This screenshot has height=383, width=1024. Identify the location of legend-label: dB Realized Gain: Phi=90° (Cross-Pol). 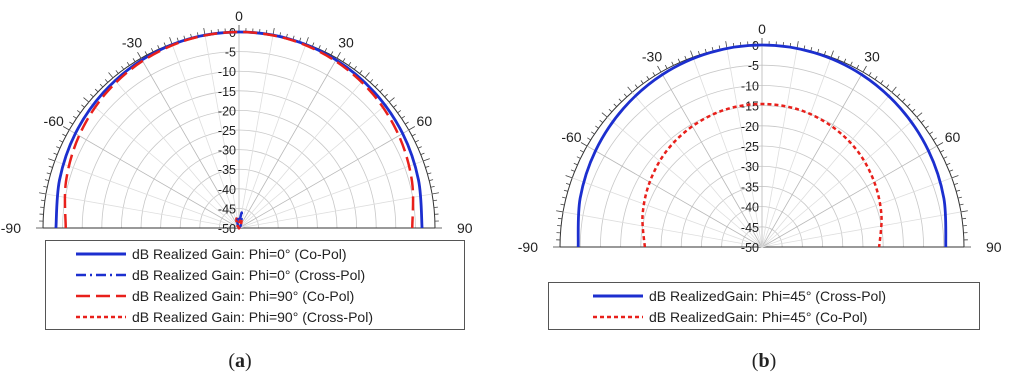
(252, 316).